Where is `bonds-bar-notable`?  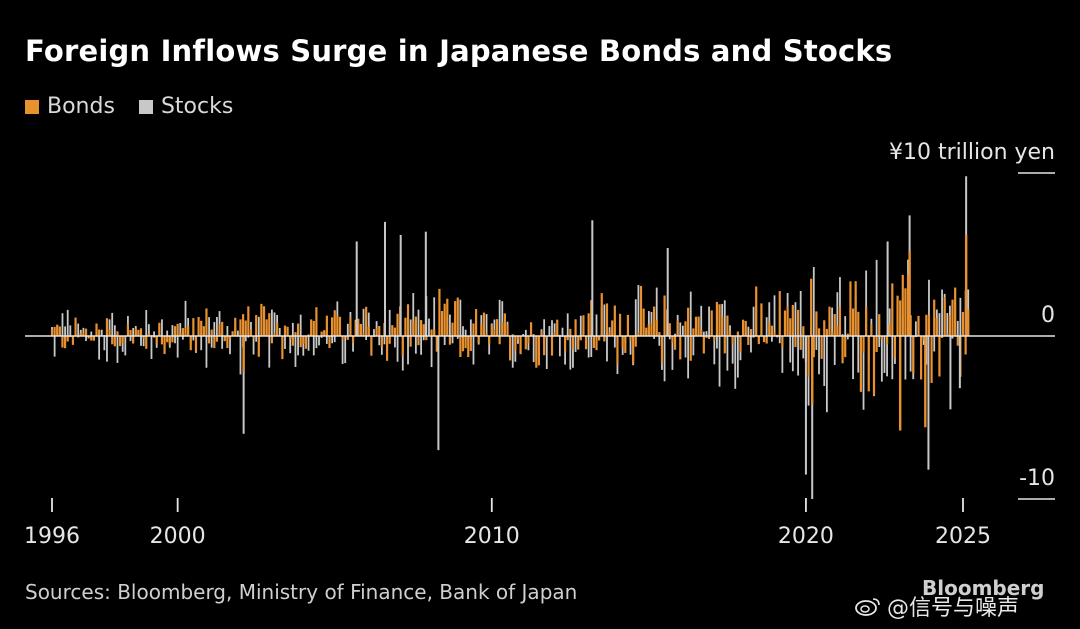
bonds-bar-notable is located at coordinates (909, 293).